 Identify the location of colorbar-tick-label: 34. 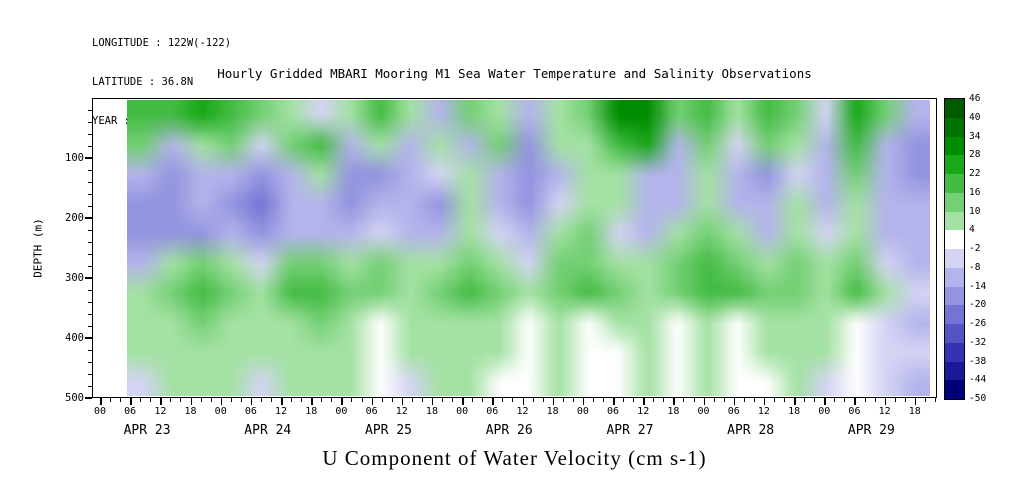
(975, 136).